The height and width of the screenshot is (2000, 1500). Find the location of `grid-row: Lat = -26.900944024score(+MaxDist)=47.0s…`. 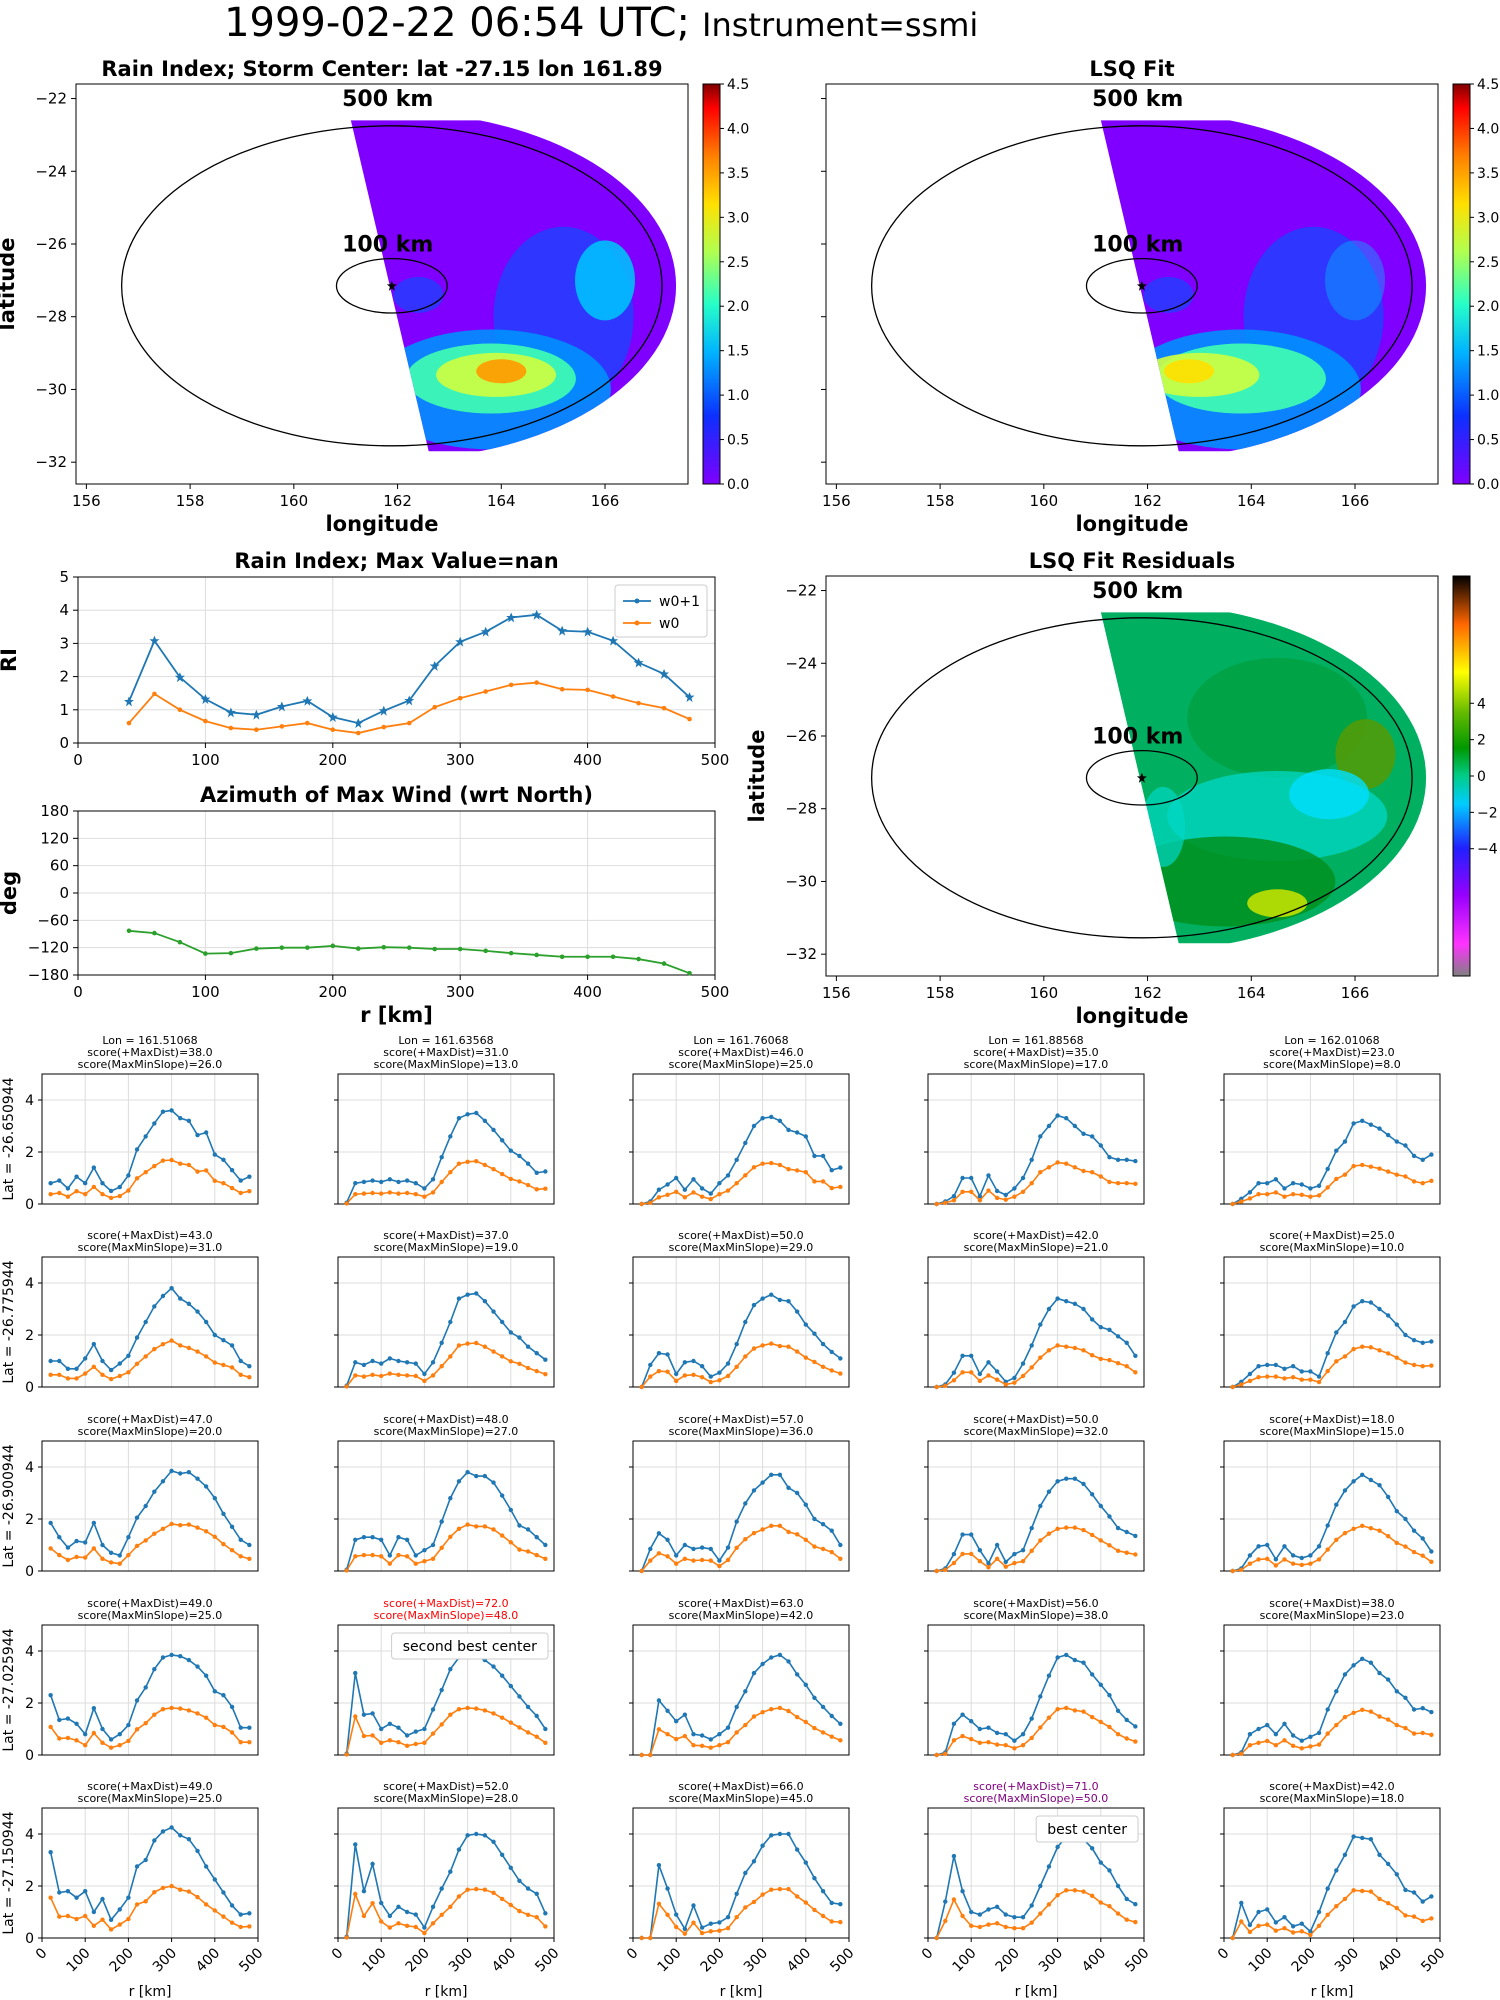

grid-row: Lat = -26.900944024score(+MaxDist)=47.0s… is located at coordinates (721, 1496).